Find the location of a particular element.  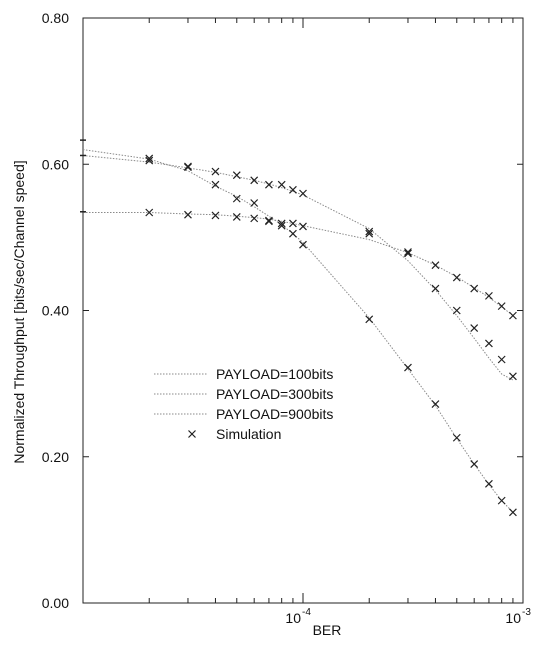

y-tick-label: 0.40 is located at coordinates (55, 311).